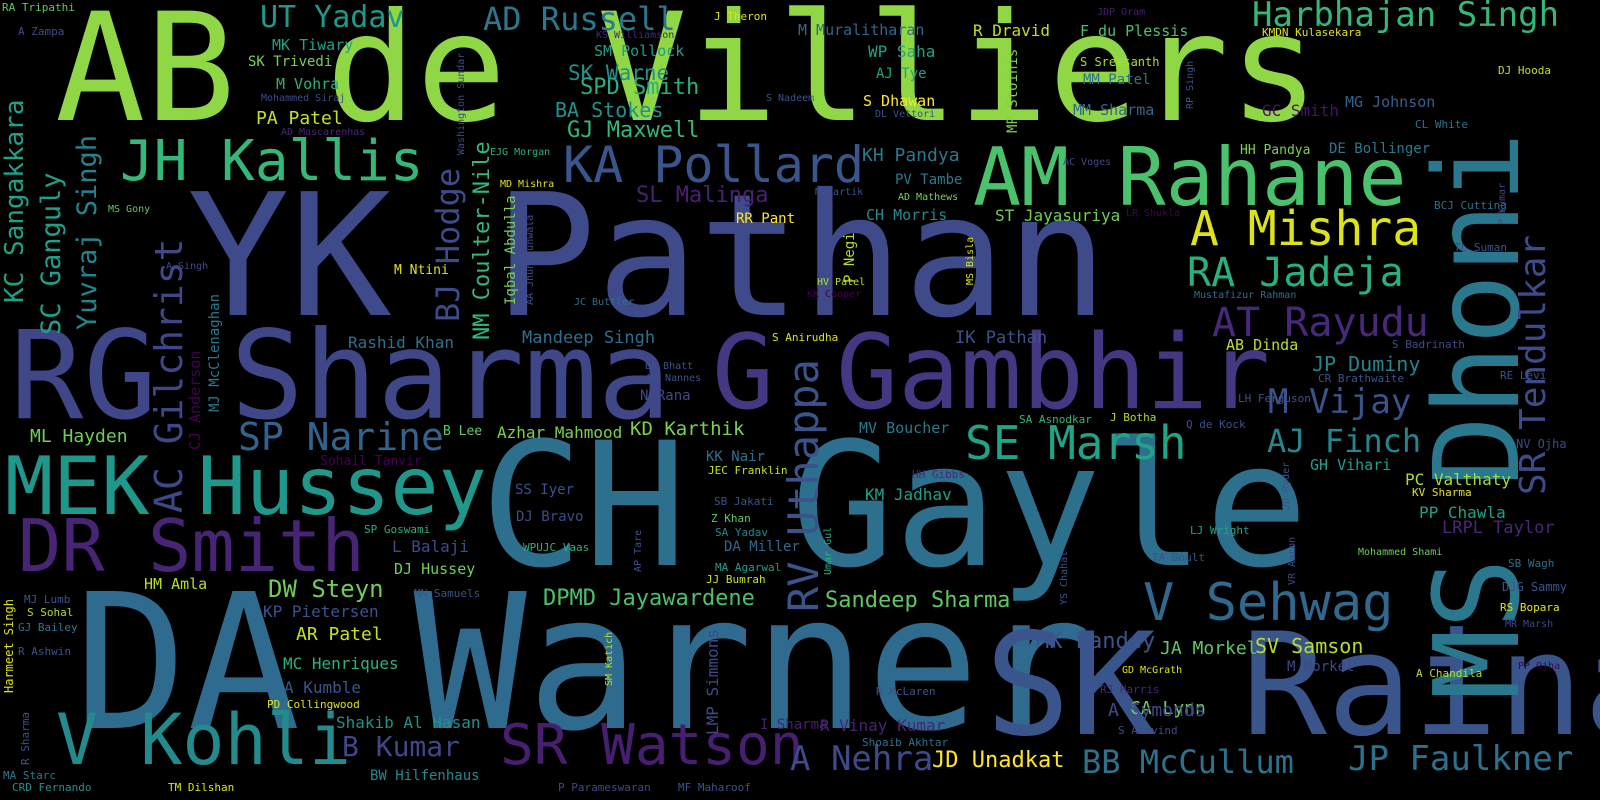 This screenshot has width=1600, height=800. I want to click on word: M Muralitharan, so click(861, 30).